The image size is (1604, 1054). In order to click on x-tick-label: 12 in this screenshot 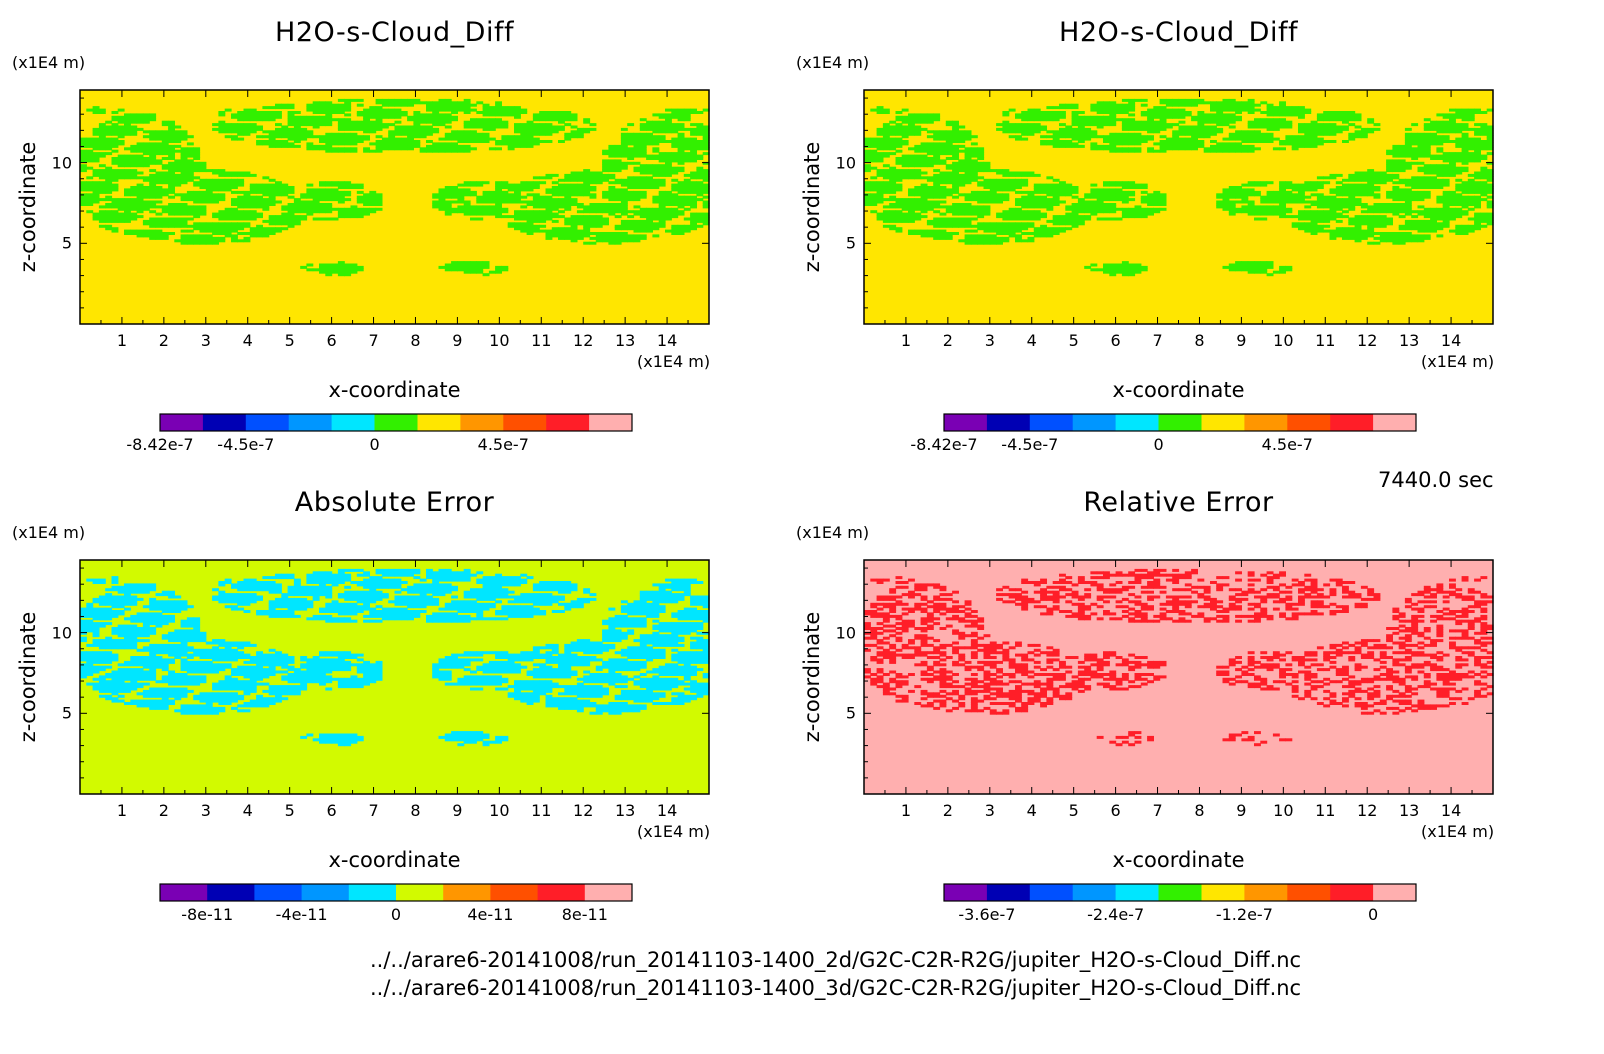, I will do `click(1367, 810)`.